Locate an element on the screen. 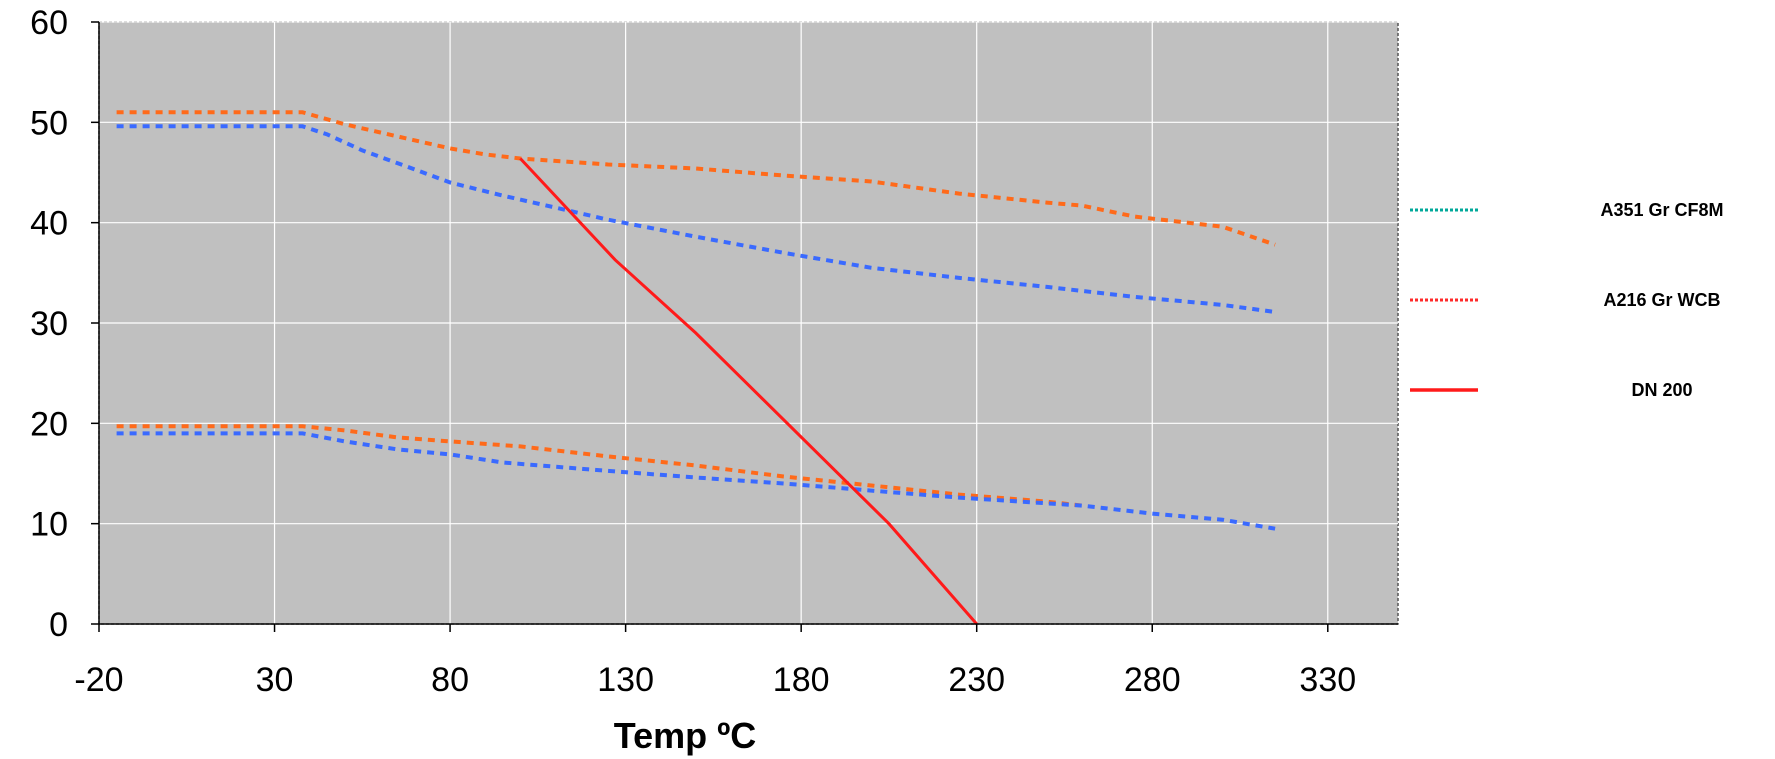 The width and height of the screenshot is (1775, 759). legend-label: A351 Gr CF8M is located at coordinates (1661, 210).